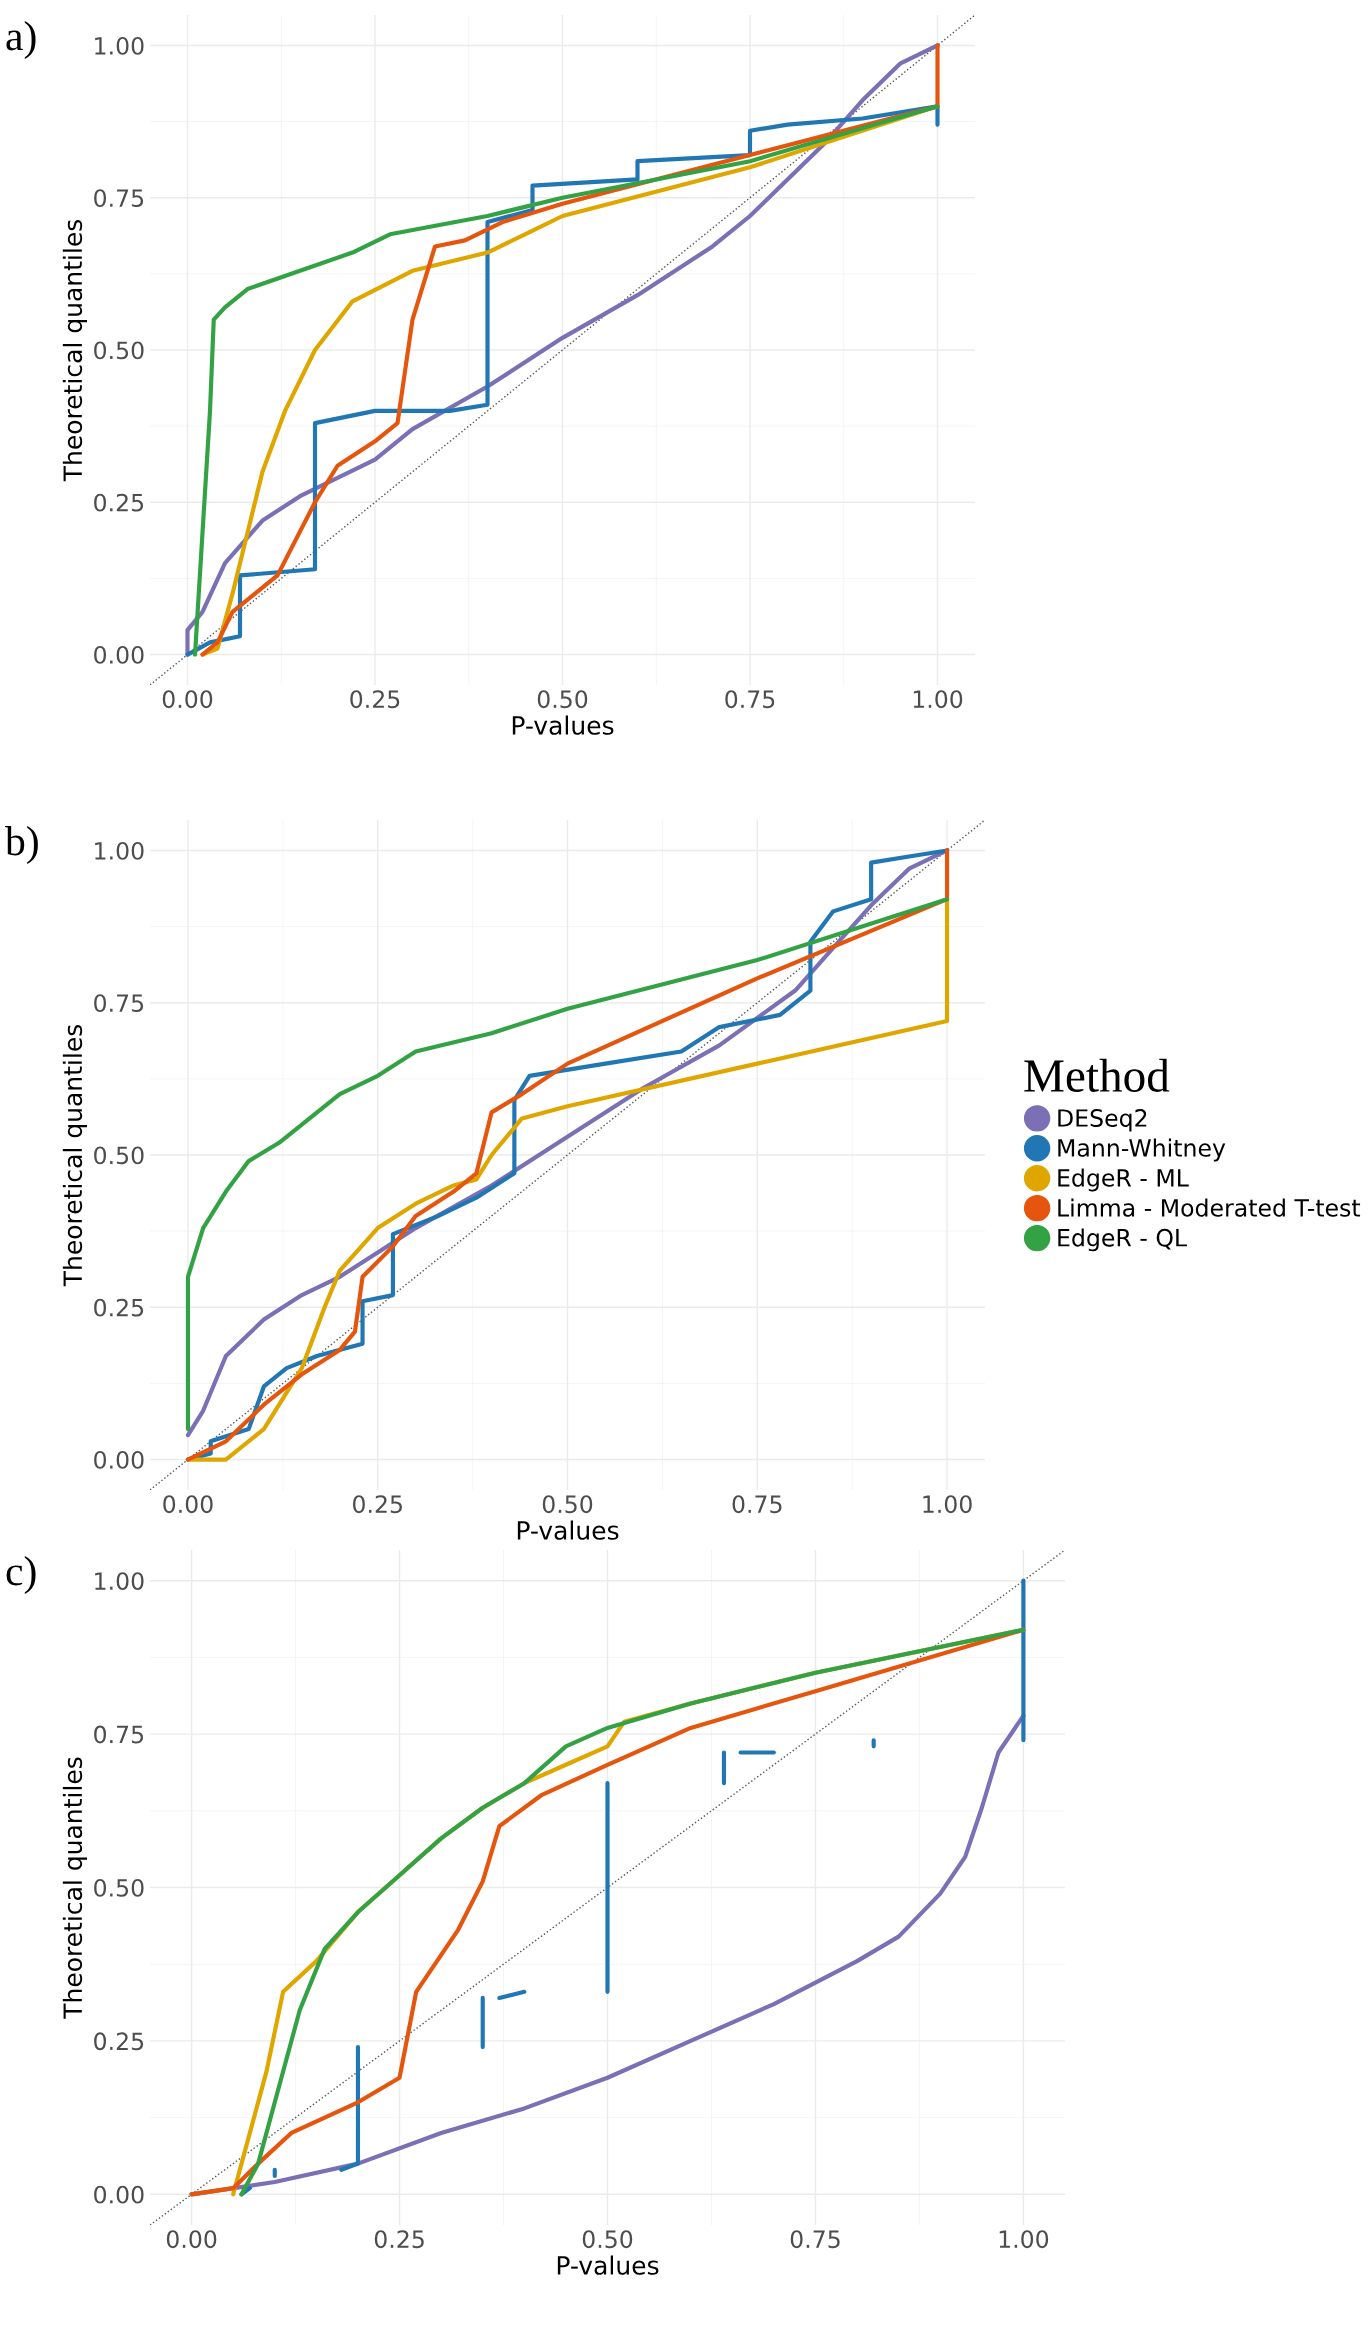 The image size is (1368, 2339). What do you see at coordinates (21, 1575) in the screenshot?
I see `text: c)` at bounding box center [21, 1575].